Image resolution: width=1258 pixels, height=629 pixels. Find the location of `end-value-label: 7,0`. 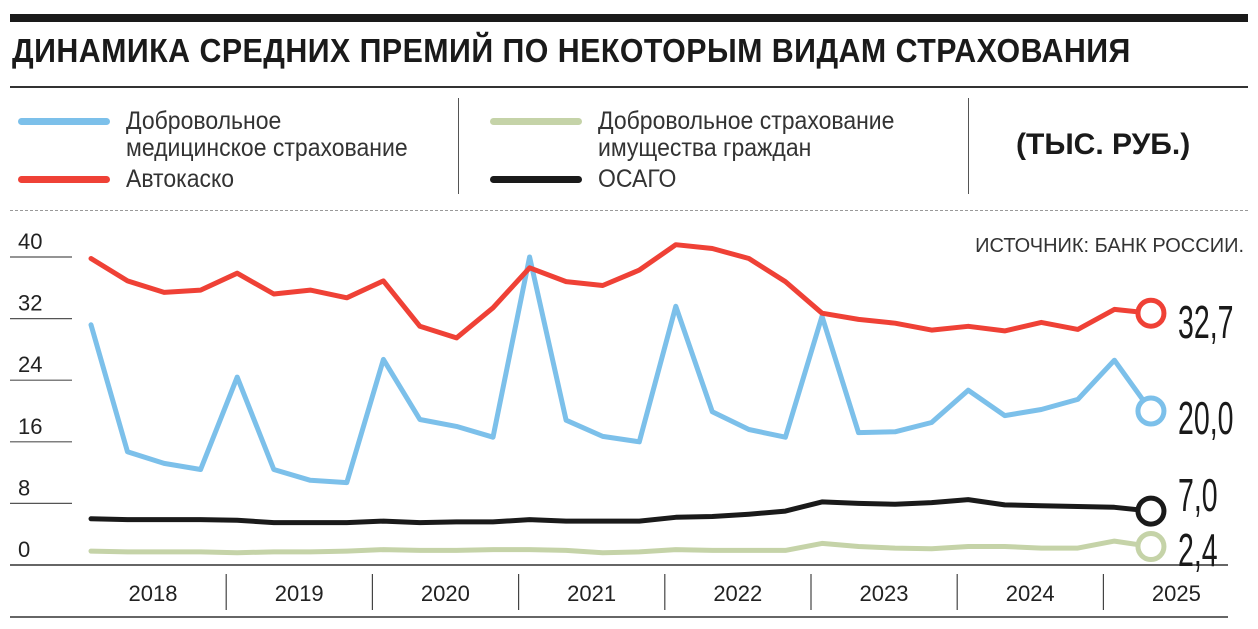

end-value-label: 7,0 is located at coordinates (1198, 496).